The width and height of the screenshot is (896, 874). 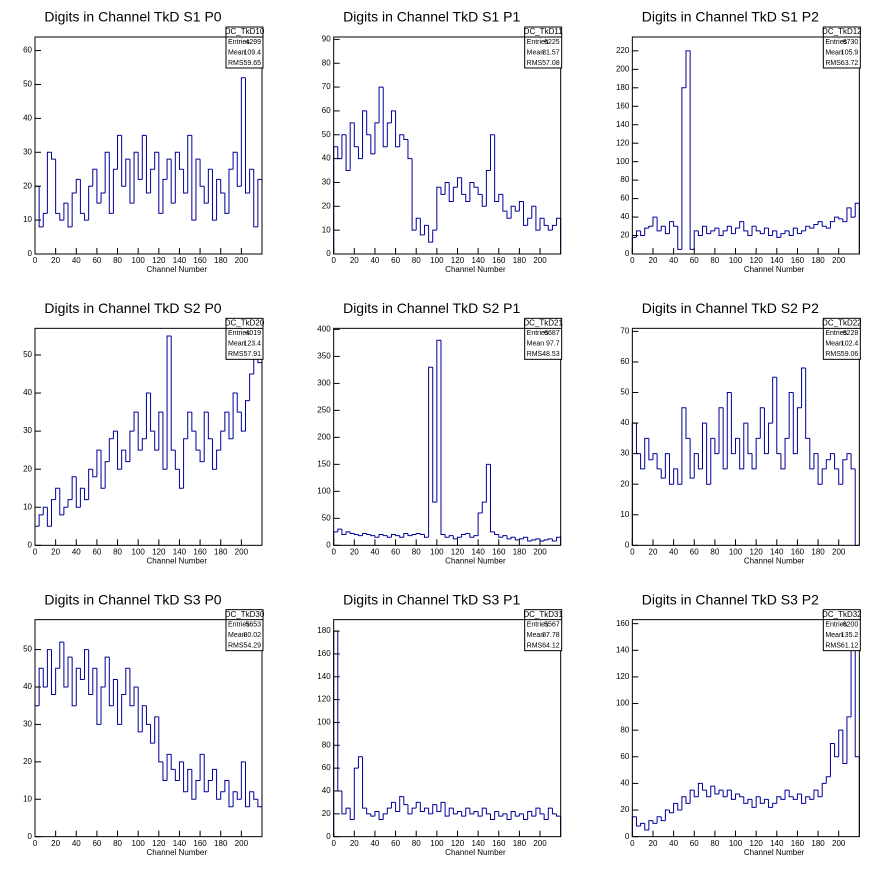 I want to click on x-tick-label: 20, so click(x=55, y=260).